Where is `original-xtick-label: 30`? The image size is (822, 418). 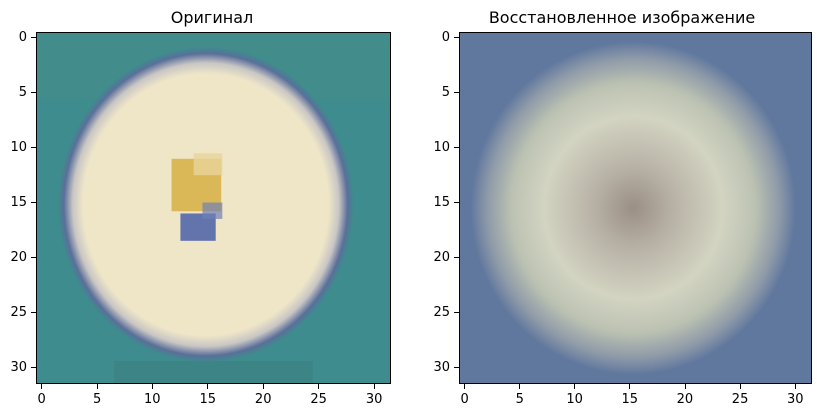
original-xtick-label: 30 is located at coordinates (374, 399).